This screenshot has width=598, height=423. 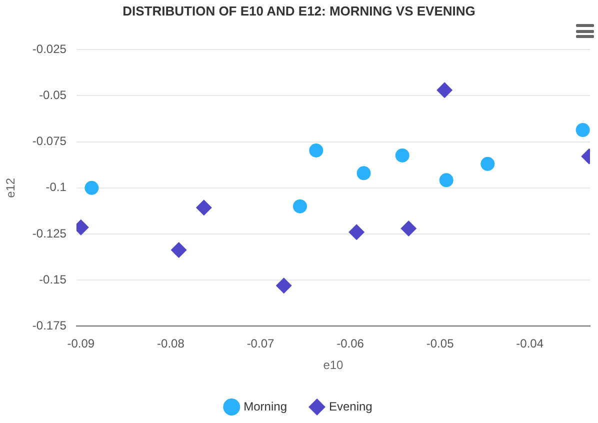 What do you see at coordinates (350, 406) in the screenshot?
I see `legend-label: Evening` at bounding box center [350, 406].